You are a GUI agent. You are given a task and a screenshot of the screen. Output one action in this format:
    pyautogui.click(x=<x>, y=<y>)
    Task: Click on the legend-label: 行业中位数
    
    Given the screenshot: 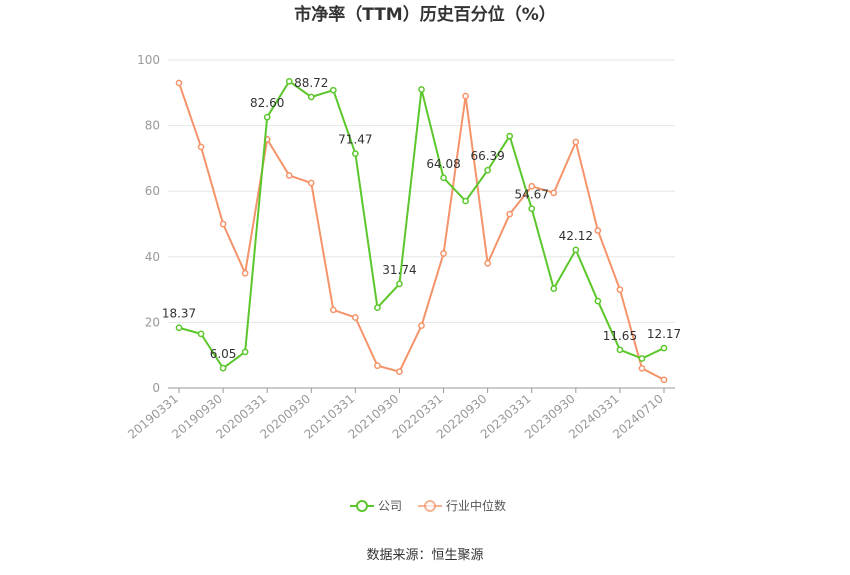 What is the action you would take?
    pyautogui.click(x=476, y=505)
    